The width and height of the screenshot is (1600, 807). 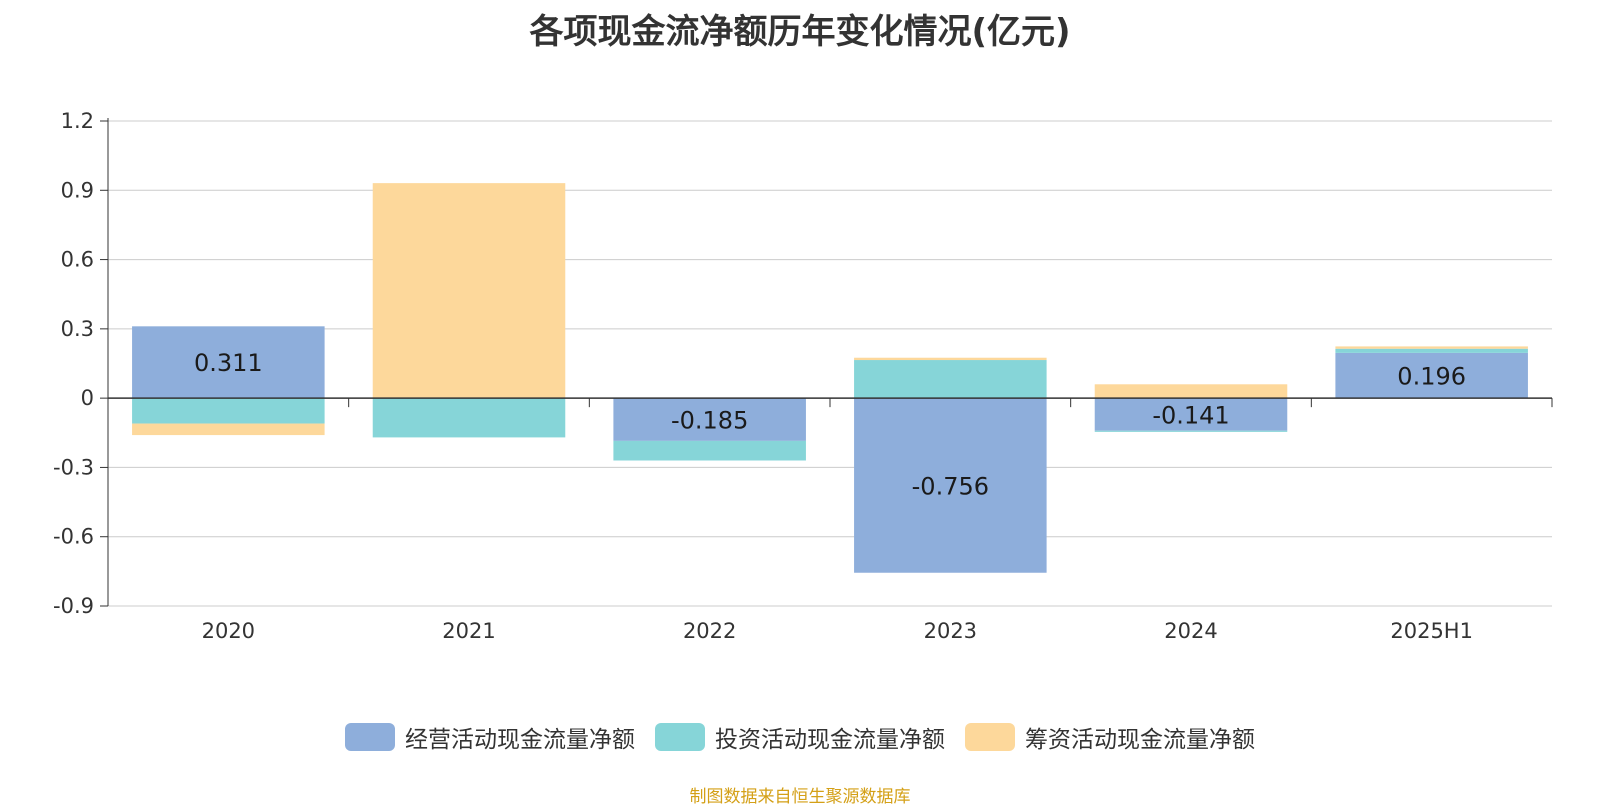 I want to click on y-tick-label: 0.9, so click(x=77, y=190).